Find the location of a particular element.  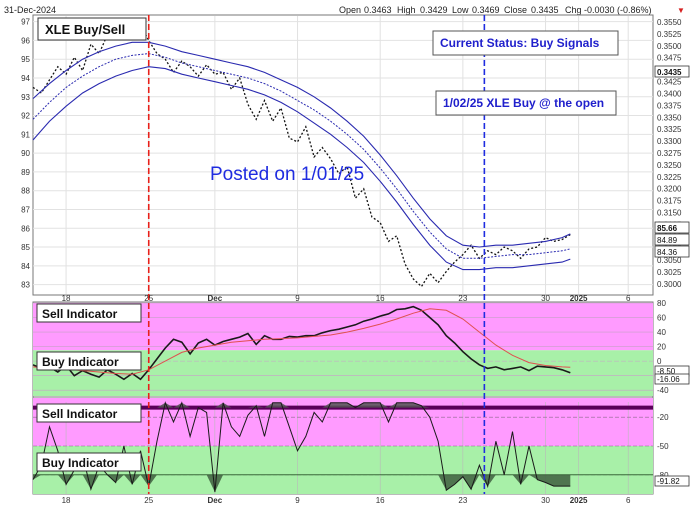

y-right-tick-label: 0.3225 is located at coordinates (669, 177).